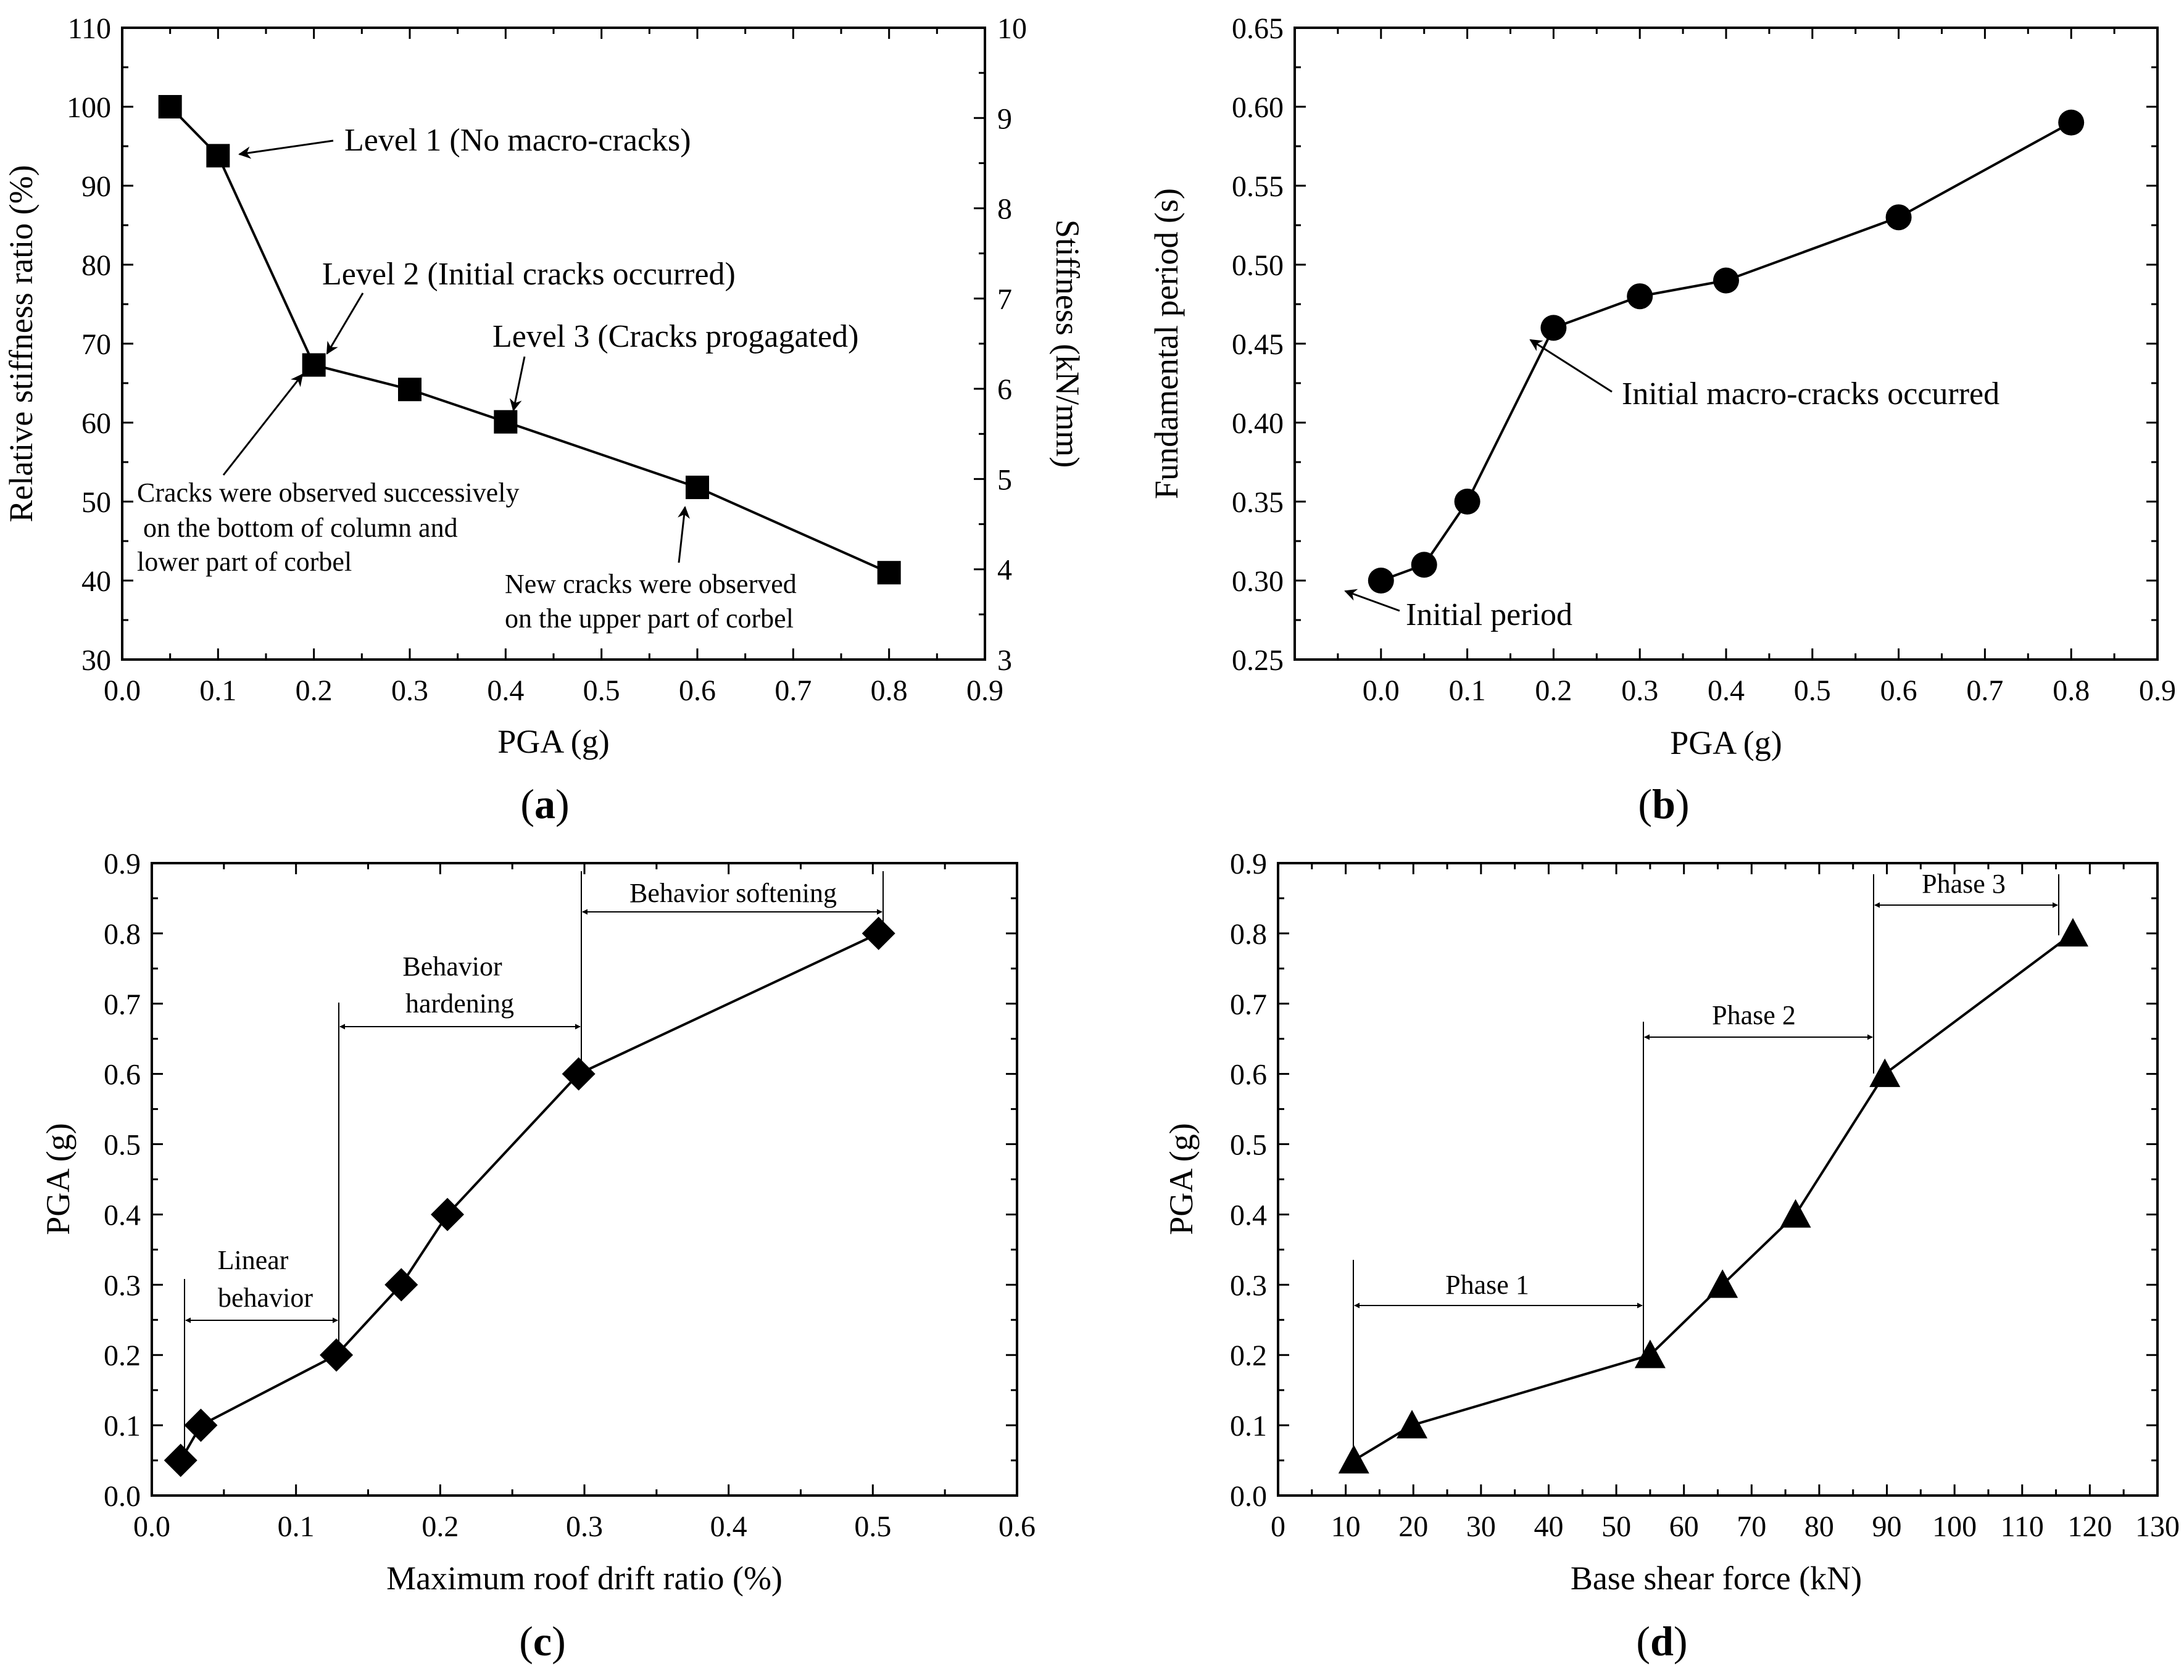  I want to click on x-tick-label: 130, so click(2157, 1527).